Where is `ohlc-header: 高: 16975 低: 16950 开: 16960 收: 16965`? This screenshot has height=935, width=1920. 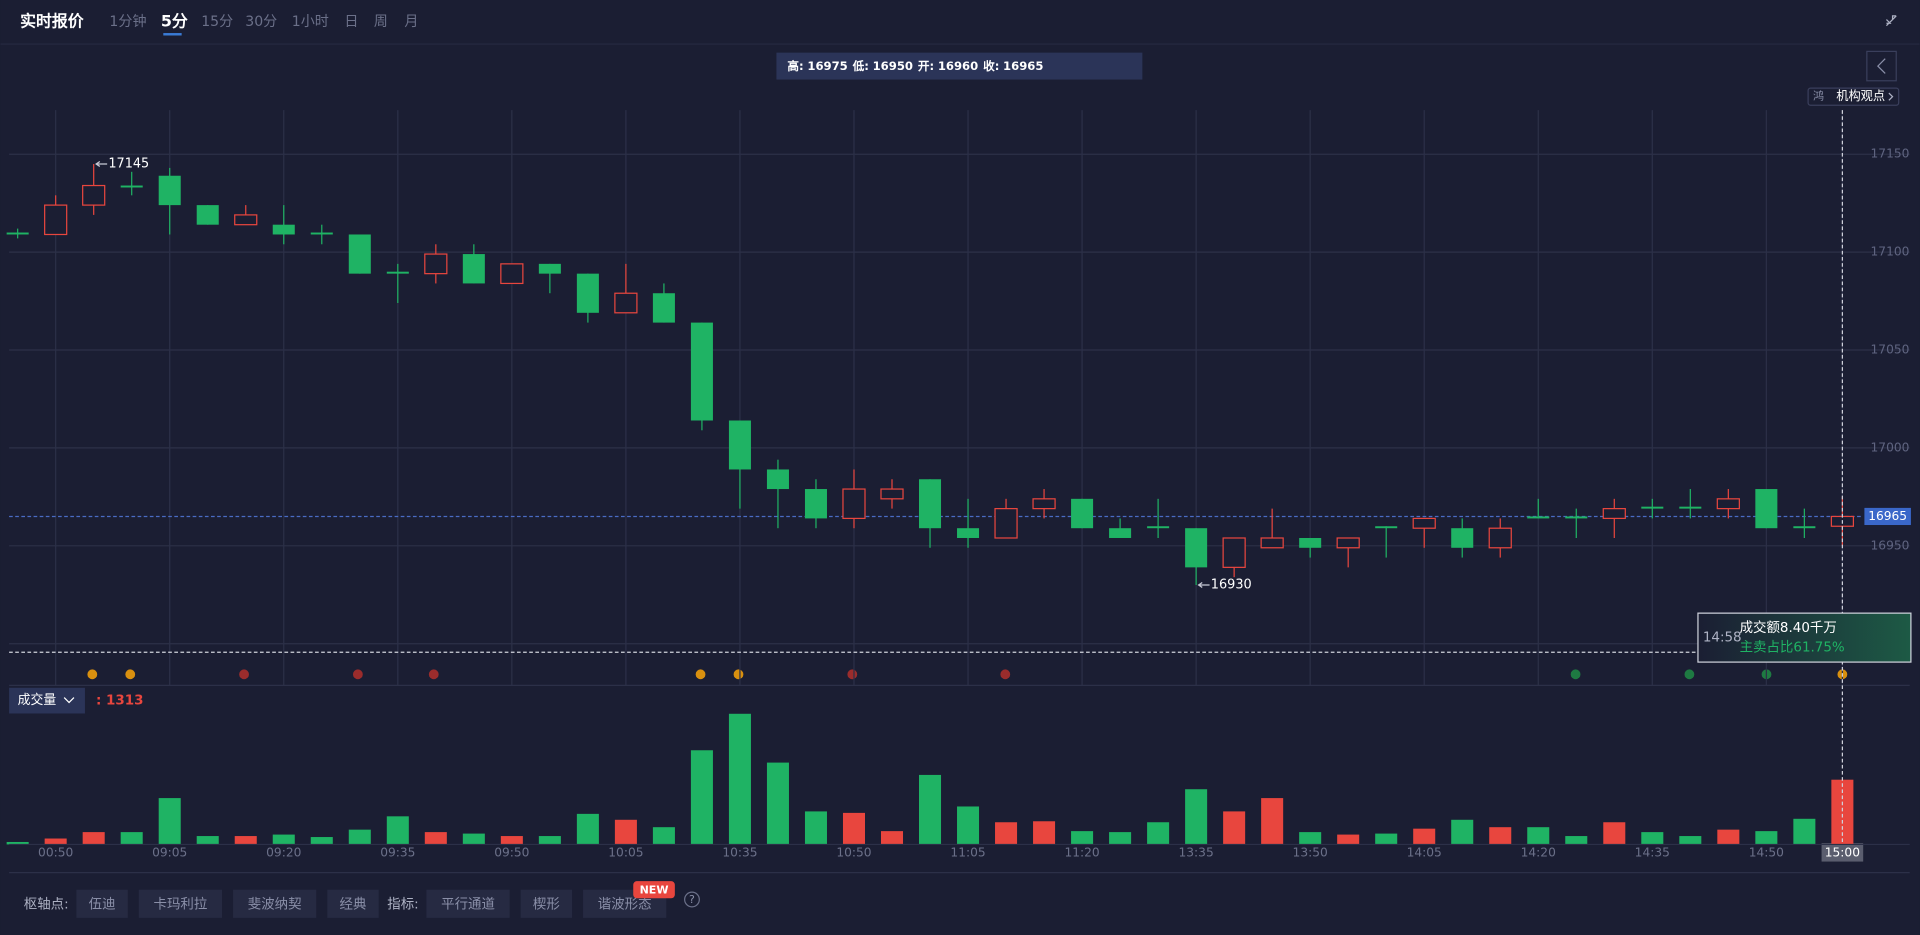 ohlc-header: 高: 16975 低: 16950 开: 16960 收: 16965 is located at coordinates (915, 66).